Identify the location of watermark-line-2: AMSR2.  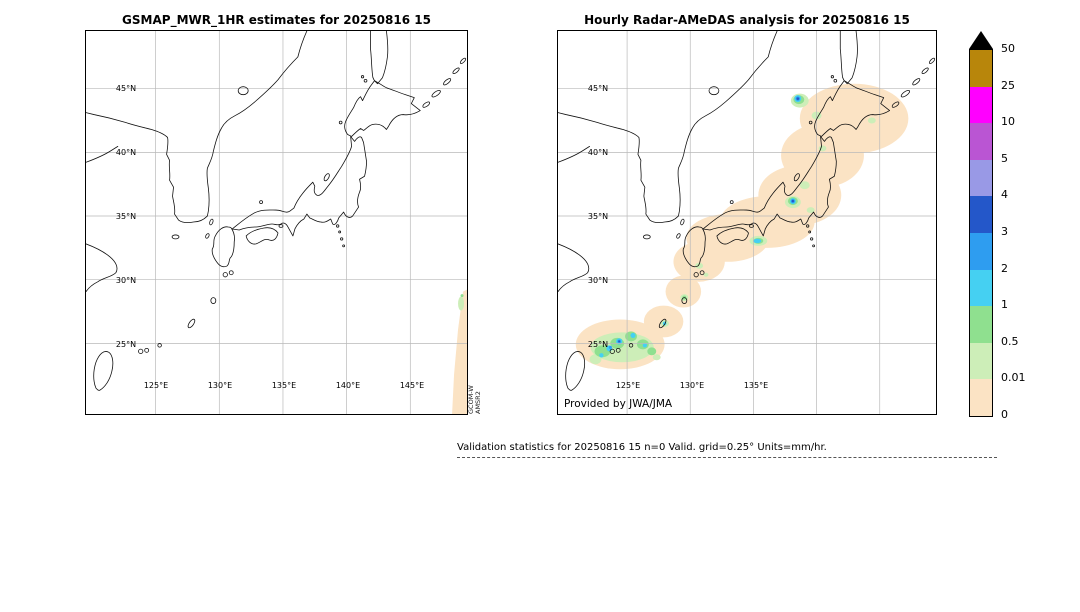
(478, 402).